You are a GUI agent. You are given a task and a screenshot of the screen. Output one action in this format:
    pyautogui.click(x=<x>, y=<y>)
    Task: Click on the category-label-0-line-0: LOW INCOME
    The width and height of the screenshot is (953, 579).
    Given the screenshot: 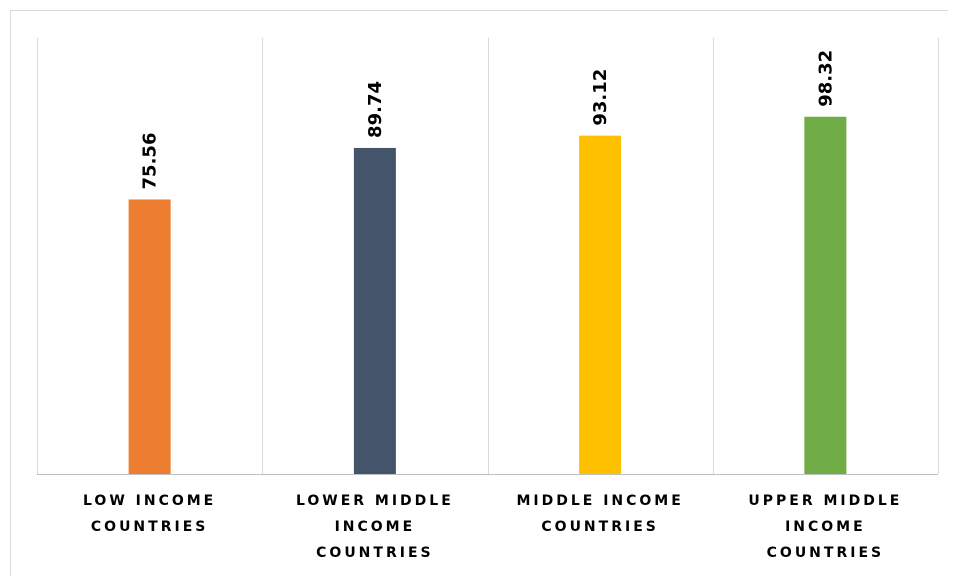 What is the action you would take?
    pyautogui.click(x=149, y=501)
    